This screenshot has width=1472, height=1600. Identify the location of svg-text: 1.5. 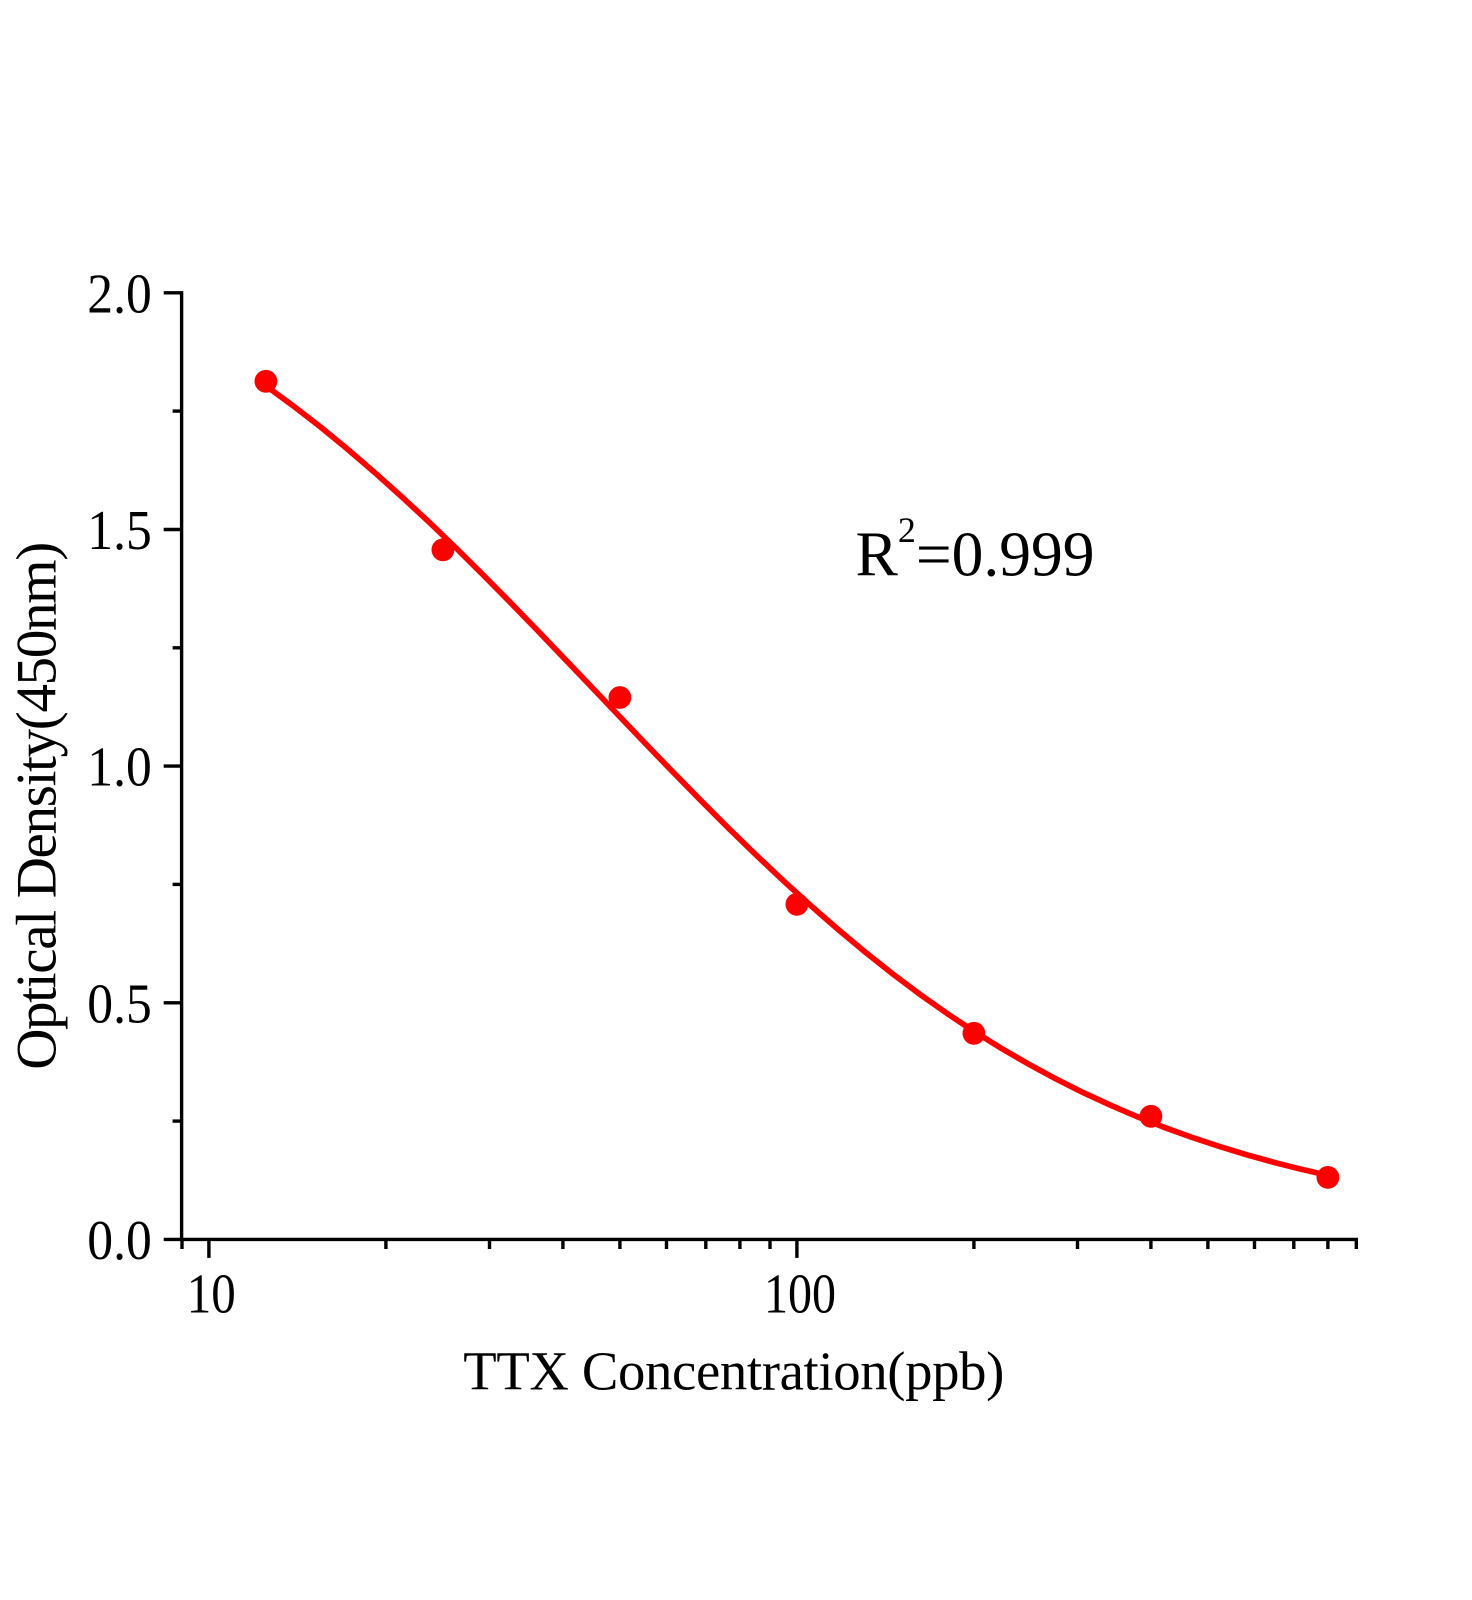
(119, 531).